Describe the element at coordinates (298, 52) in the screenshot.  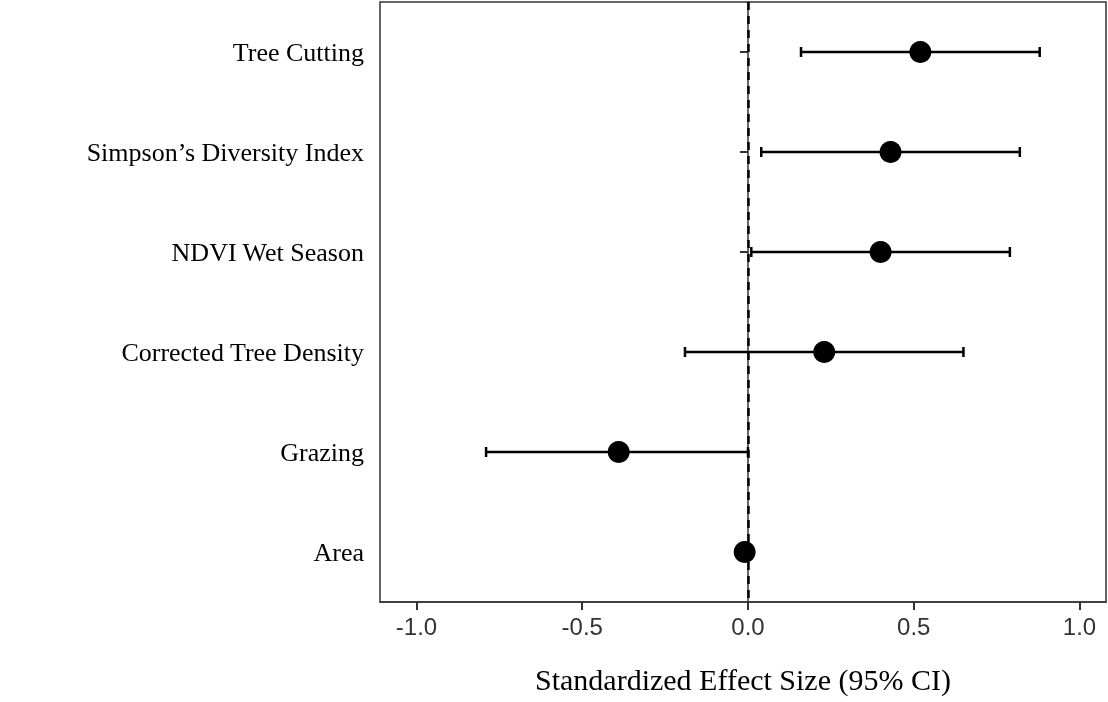
I see `y-tick-label: Tree Cutting` at that location.